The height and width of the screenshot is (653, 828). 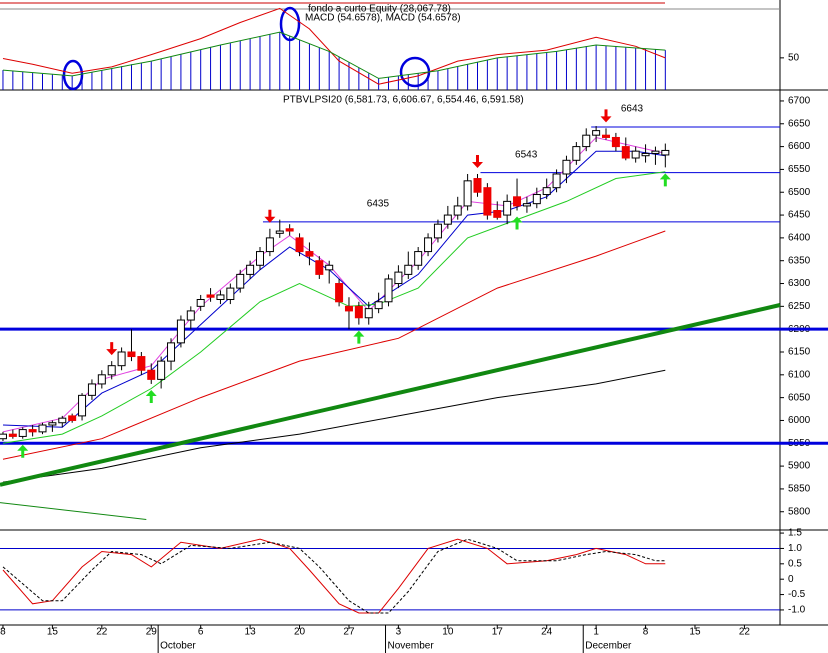 What do you see at coordinates (795, 563) in the screenshot?
I see `y-tick-label: 0.5` at bounding box center [795, 563].